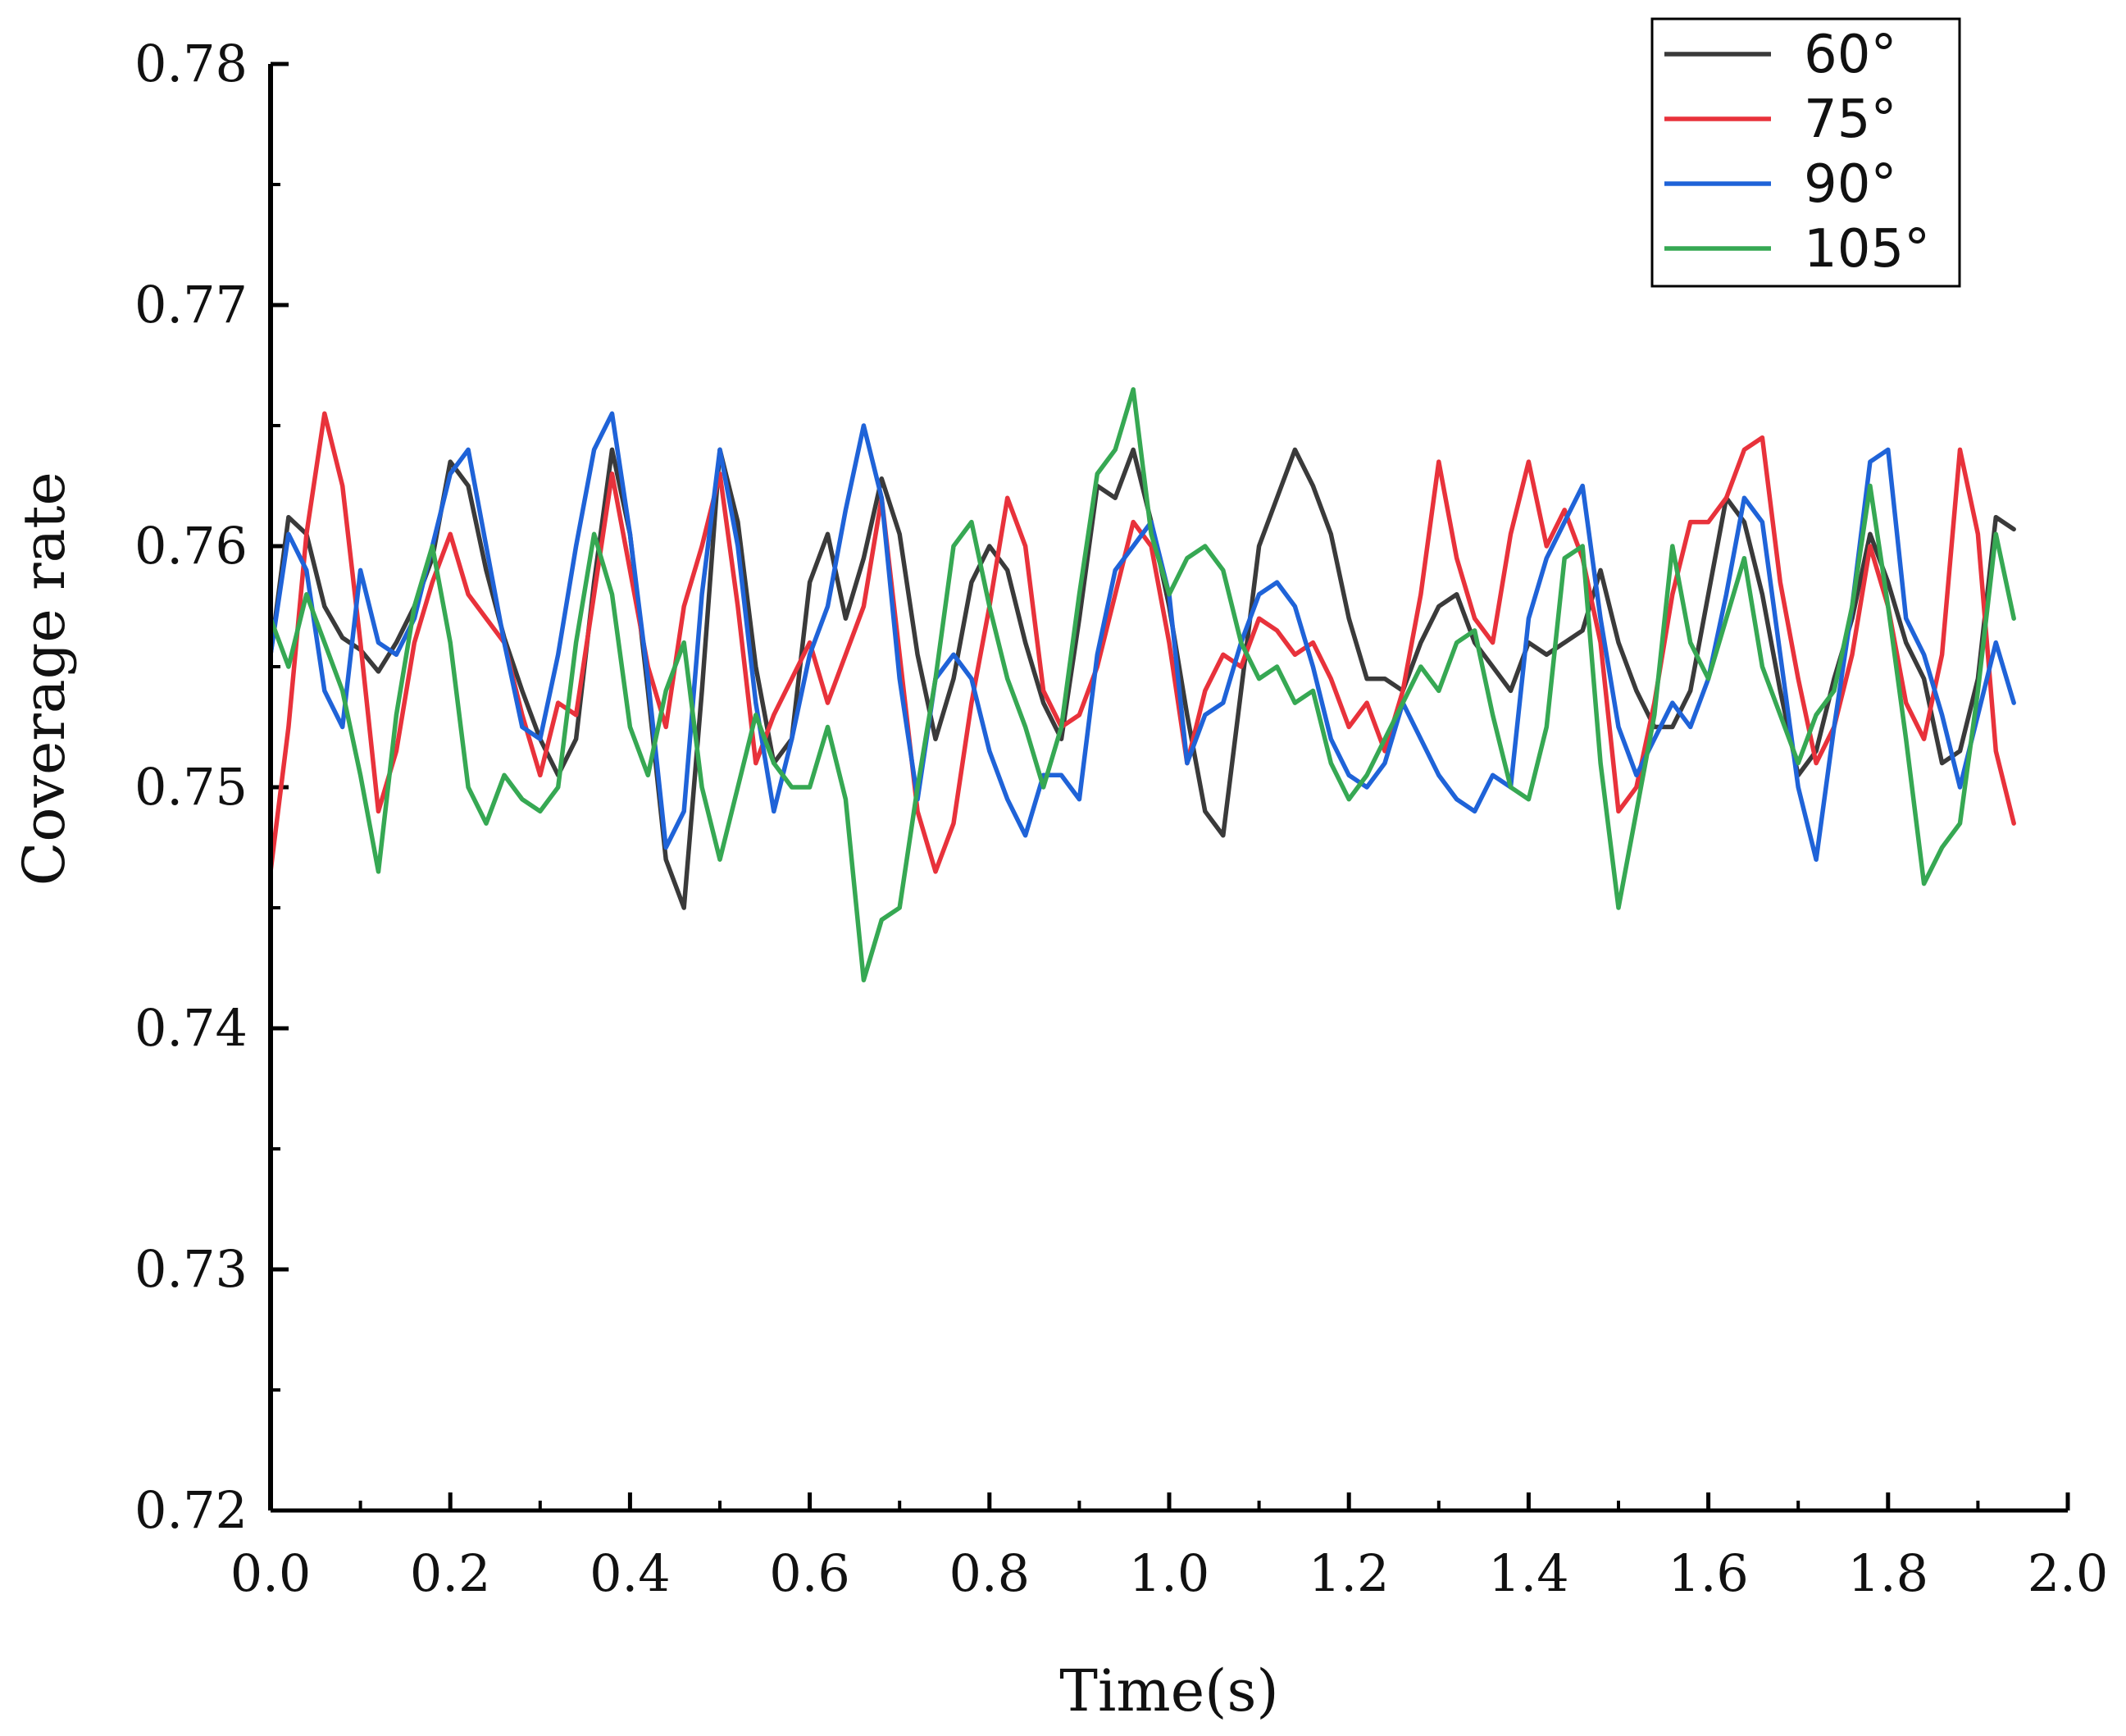 Image resolution: width=2126 pixels, height=1736 pixels. I want to click on legend-label: 105°, so click(1867, 249).